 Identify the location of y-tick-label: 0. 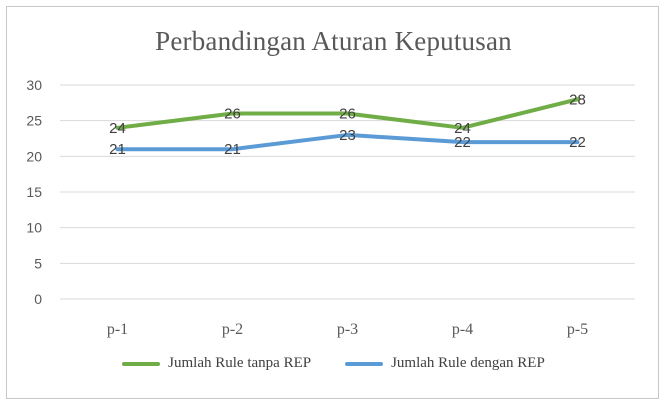
(38, 299).